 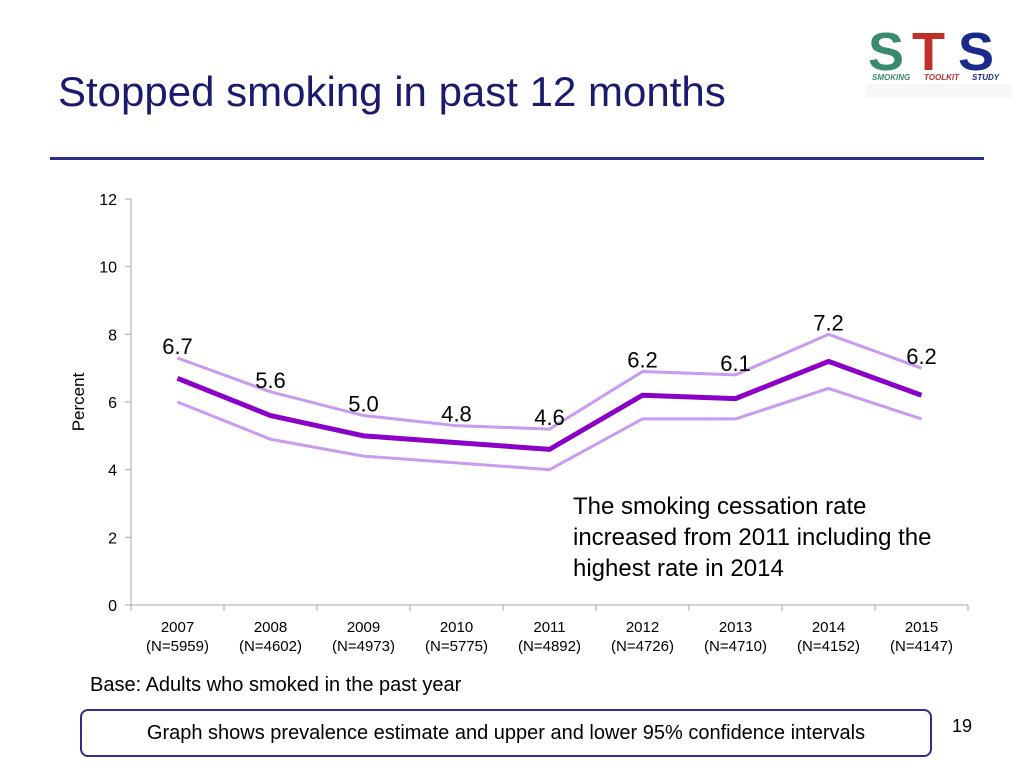 What do you see at coordinates (886, 52) in the screenshot?
I see `logo-letter-s1: S` at bounding box center [886, 52].